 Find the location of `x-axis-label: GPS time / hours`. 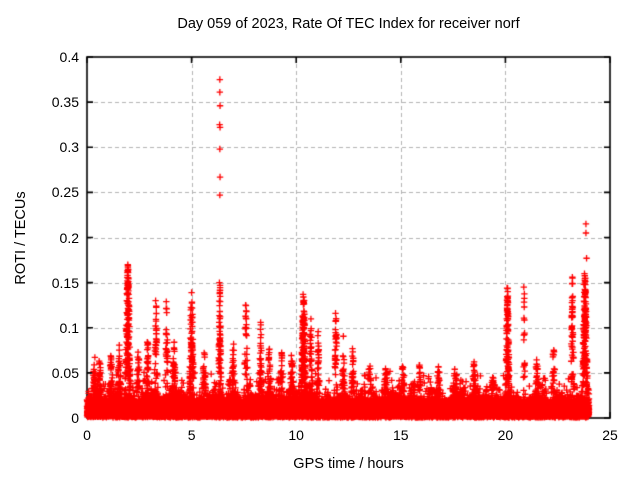

x-axis-label: GPS time / hours is located at coordinates (348, 464).